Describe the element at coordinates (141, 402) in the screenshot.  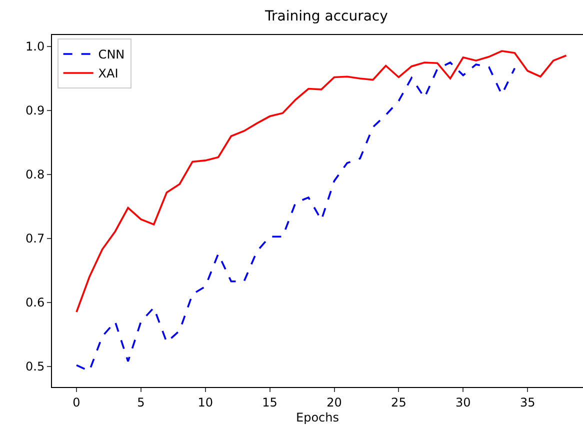
I see `x-tick-label: 5` at that location.